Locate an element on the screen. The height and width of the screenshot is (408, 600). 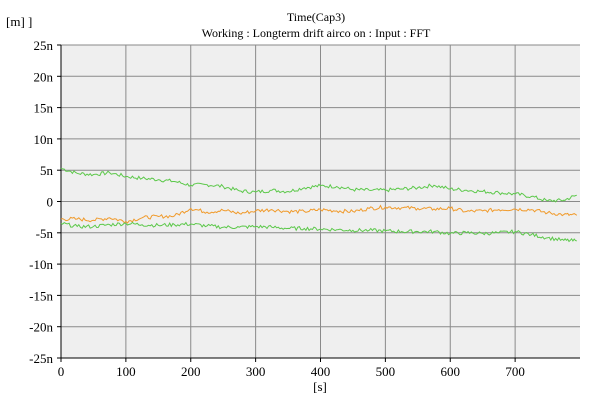
y-tick-label: -20n is located at coordinates (41, 327).